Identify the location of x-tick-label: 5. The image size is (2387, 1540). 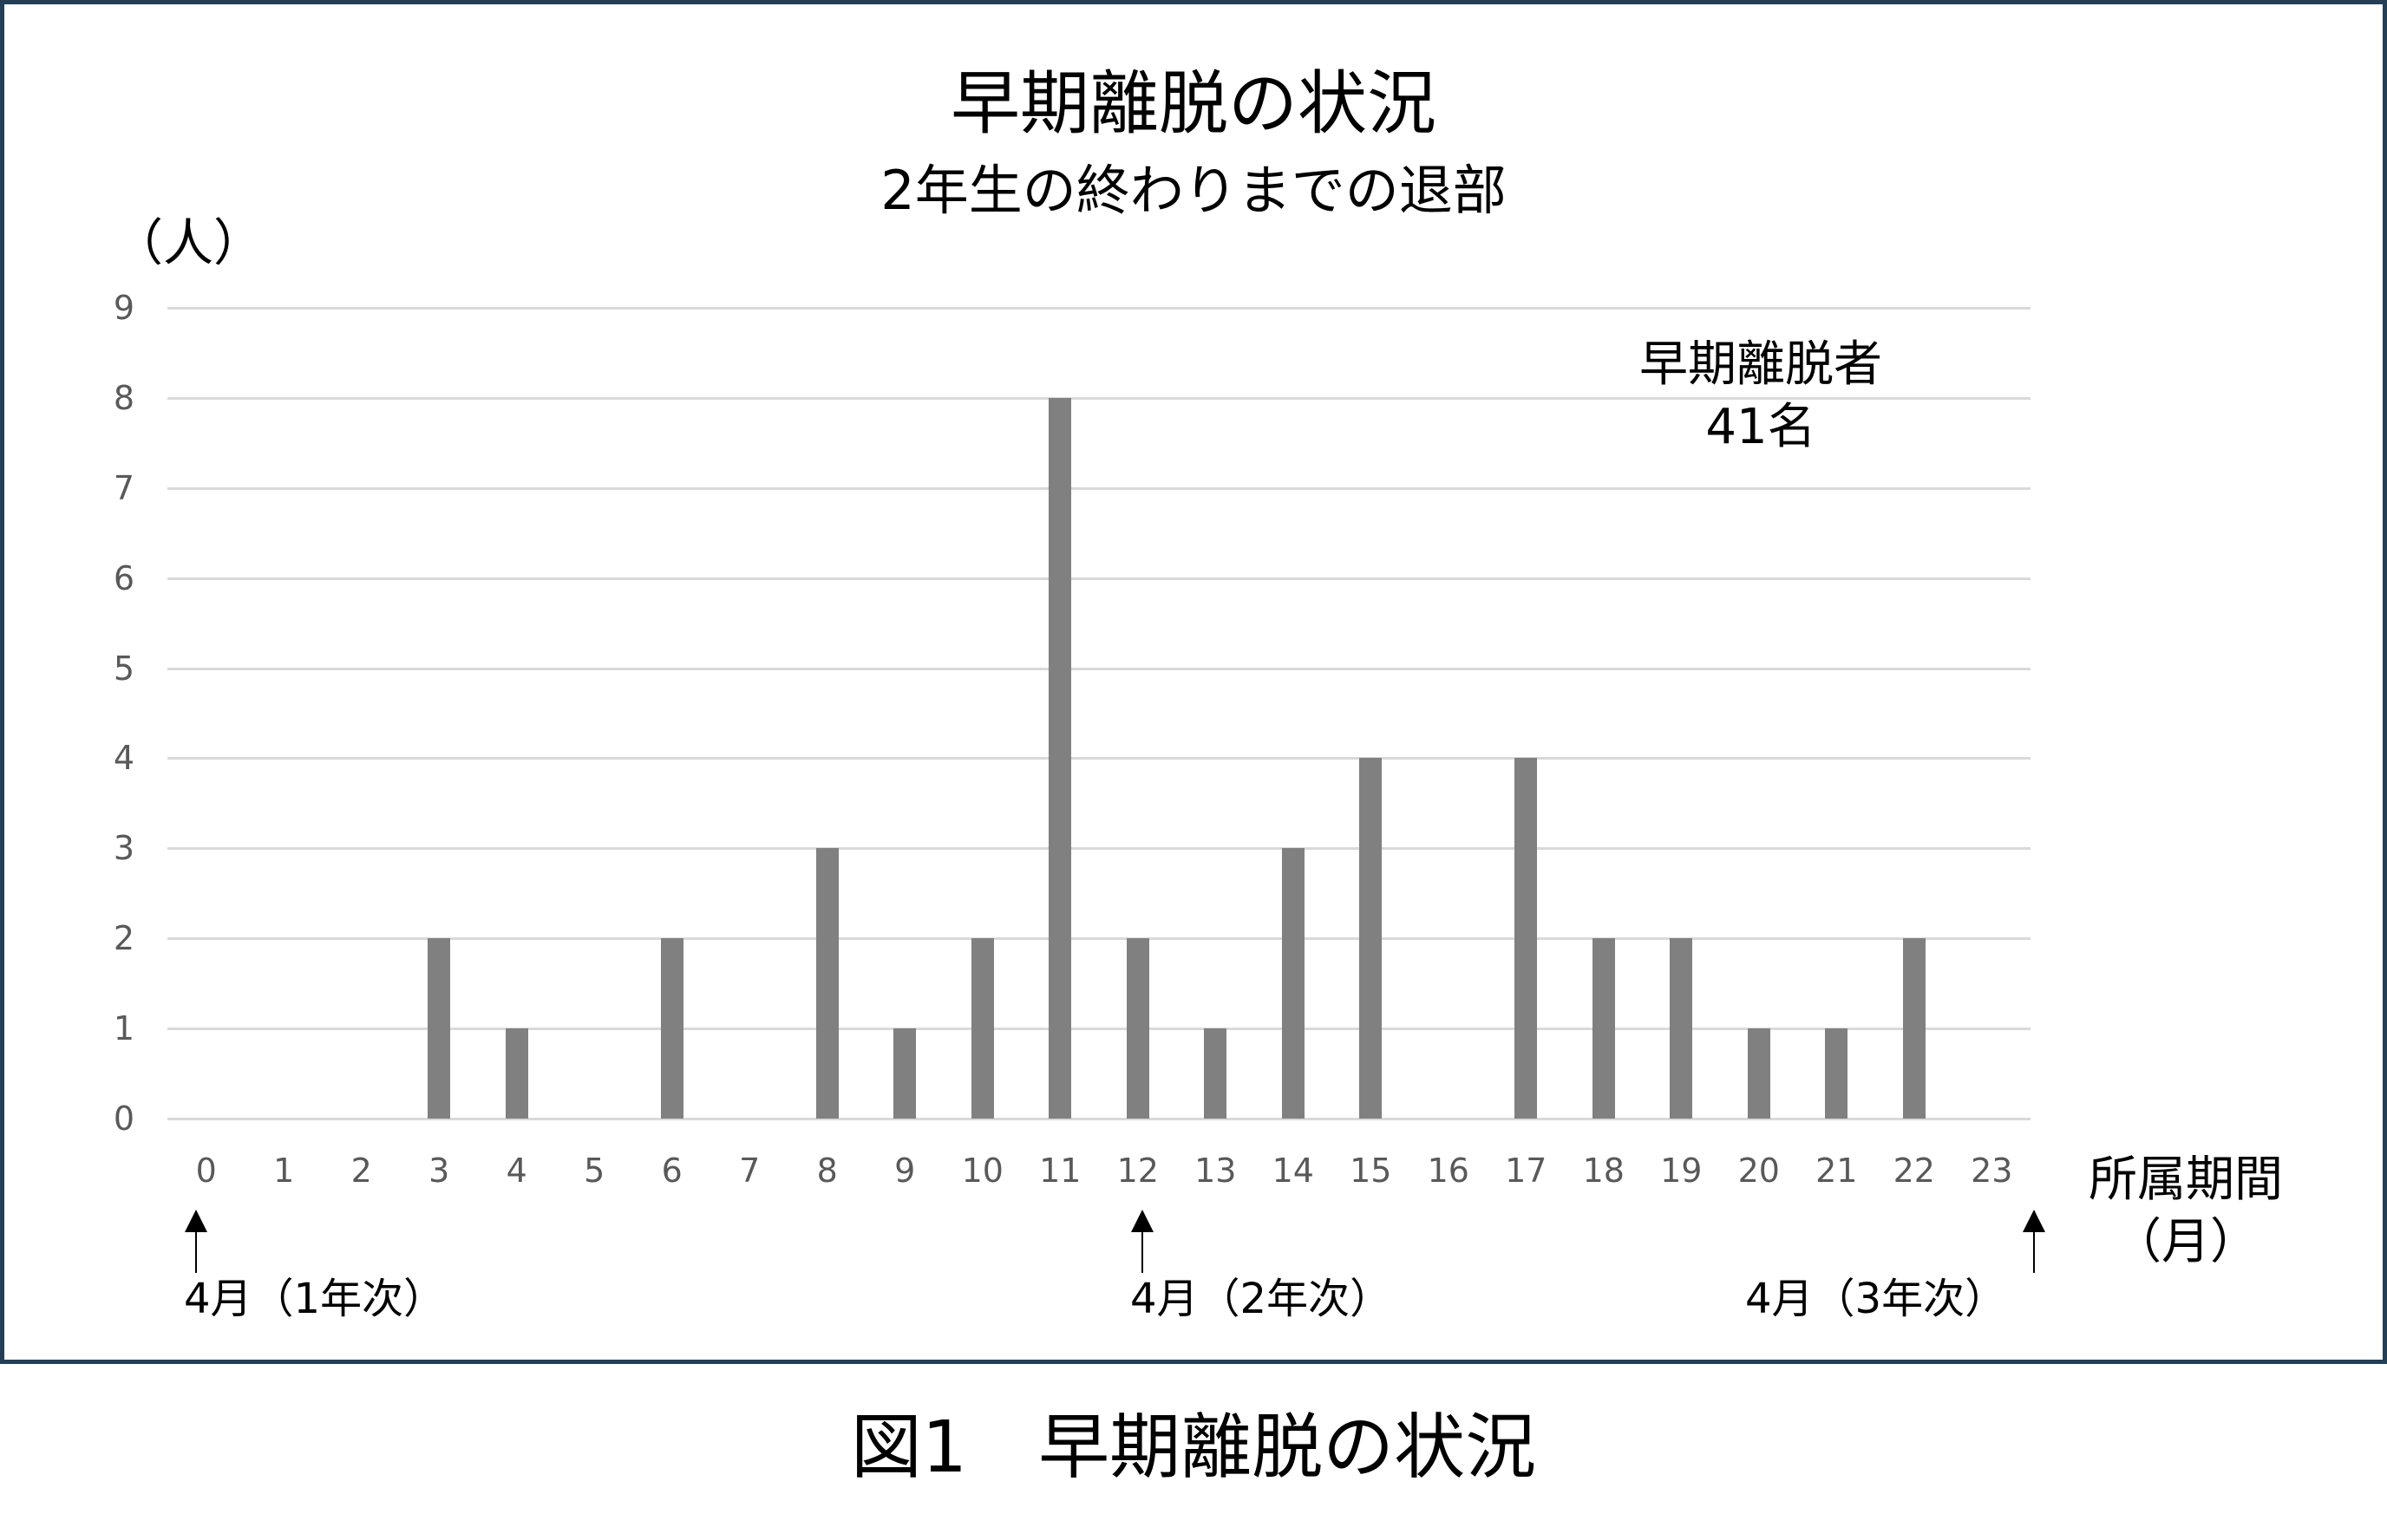
(594, 1171).